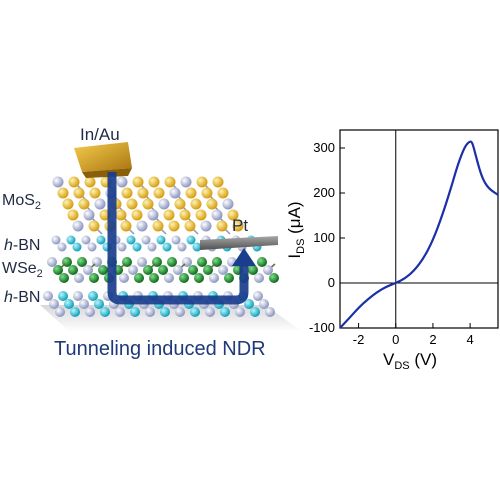  What do you see at coordinates (103, 157) in the screenshot?
I see `in-au-contact` at bounding box center [103, 157].